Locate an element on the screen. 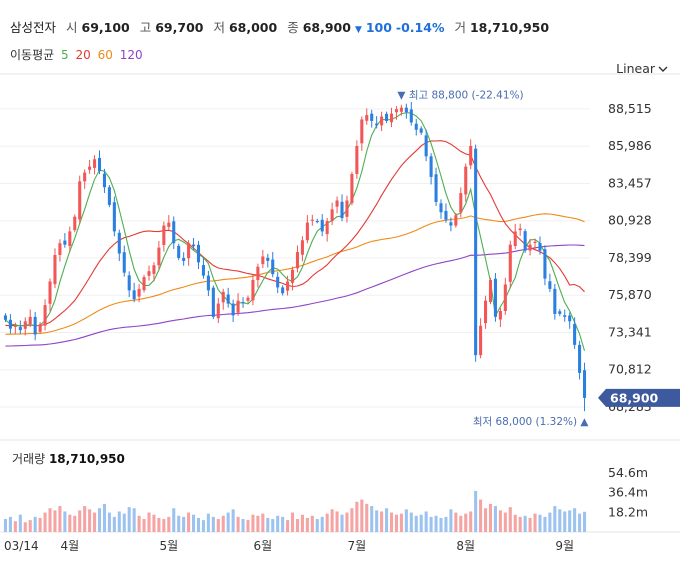 Image resolution: width=680 pixels, height=582 pixels. x-tick-label: 7월 is located at coordinates (357, 546).